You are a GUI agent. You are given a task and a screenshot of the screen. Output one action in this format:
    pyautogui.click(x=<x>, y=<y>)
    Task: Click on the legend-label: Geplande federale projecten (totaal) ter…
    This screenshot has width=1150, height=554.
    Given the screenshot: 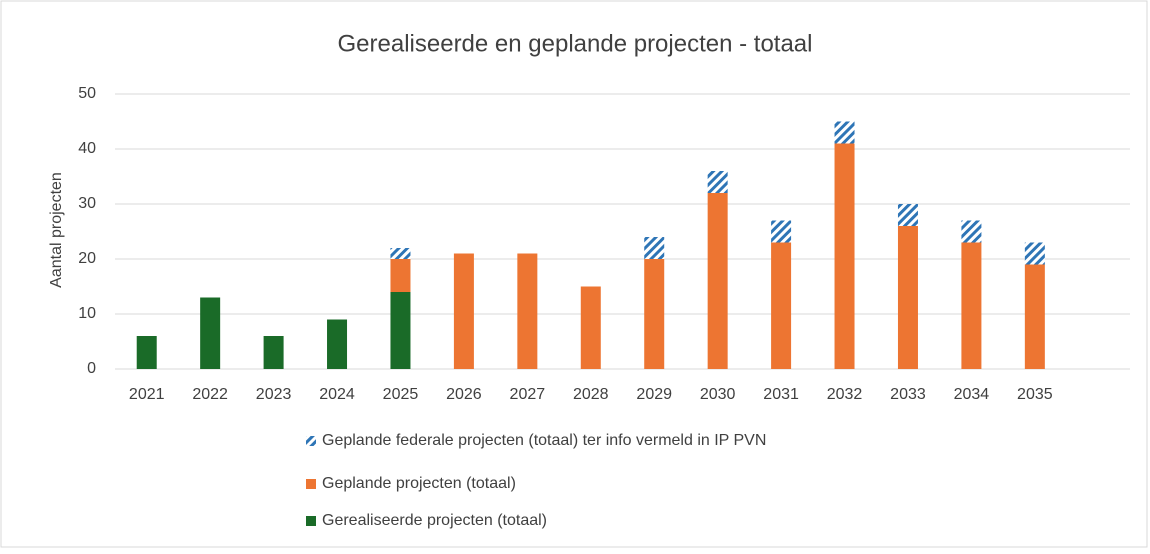 What is the action you would take?
    pyautogui.click(x=544, y=440)
    